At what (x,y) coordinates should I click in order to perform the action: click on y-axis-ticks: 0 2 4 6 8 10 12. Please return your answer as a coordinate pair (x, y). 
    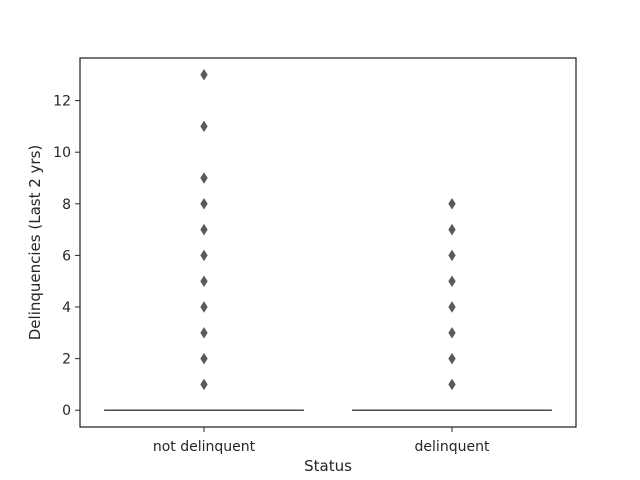
    Looking at the image, I should click on (66, 256).